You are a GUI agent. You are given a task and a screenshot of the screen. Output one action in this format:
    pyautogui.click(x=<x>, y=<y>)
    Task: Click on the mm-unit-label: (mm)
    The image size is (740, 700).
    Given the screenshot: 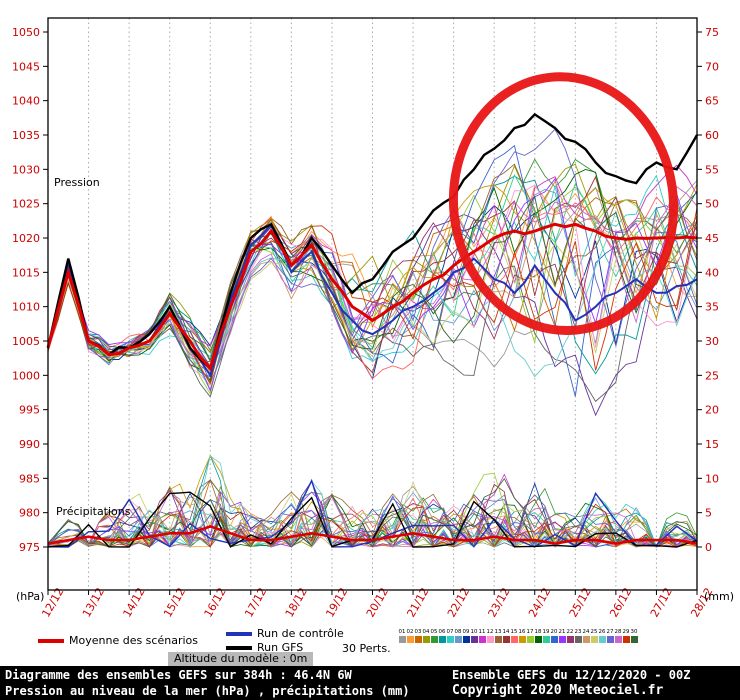 What is the action you would take?
    pyautogui.click(x=719, y=596)
    